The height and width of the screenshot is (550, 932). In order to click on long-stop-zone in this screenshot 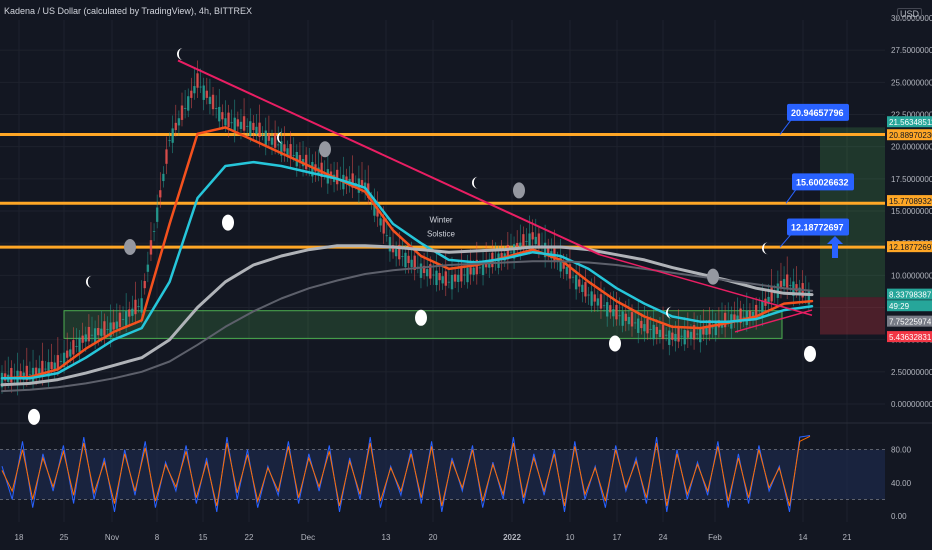, I will do `click(852, 316)`.